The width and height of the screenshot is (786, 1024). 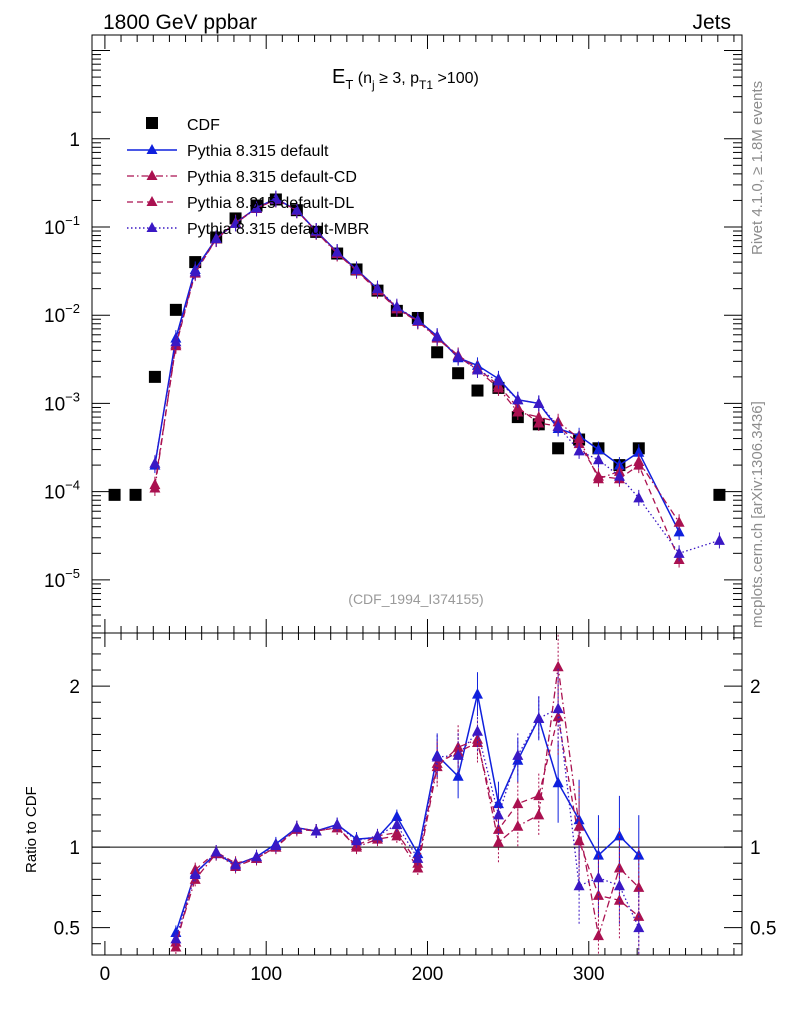 What do you see at coordinates (278, 229) in the screenshot?
I see `legend-label-default-mbr: Pythia 8.315 default-MBR` at bounding box center [278, 229].